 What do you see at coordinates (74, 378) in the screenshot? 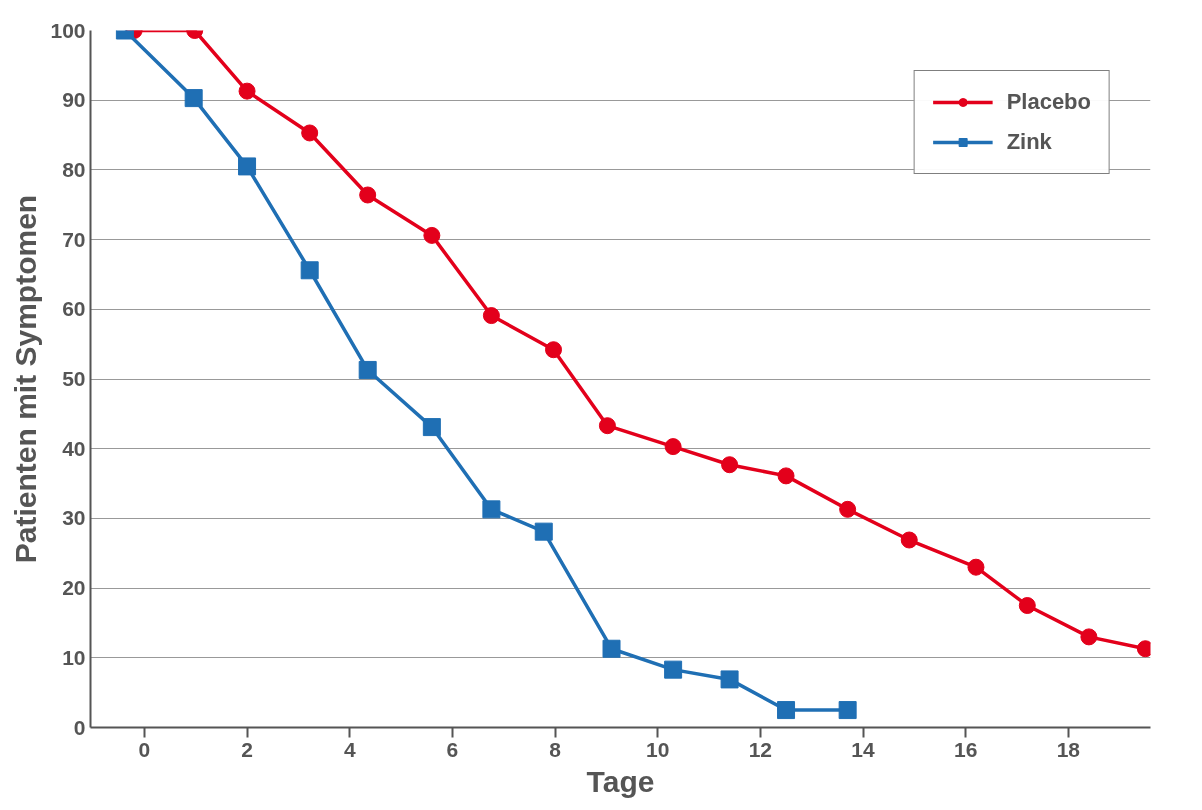
I see `y-tick-label: 50` at bounding box center [74, 378].